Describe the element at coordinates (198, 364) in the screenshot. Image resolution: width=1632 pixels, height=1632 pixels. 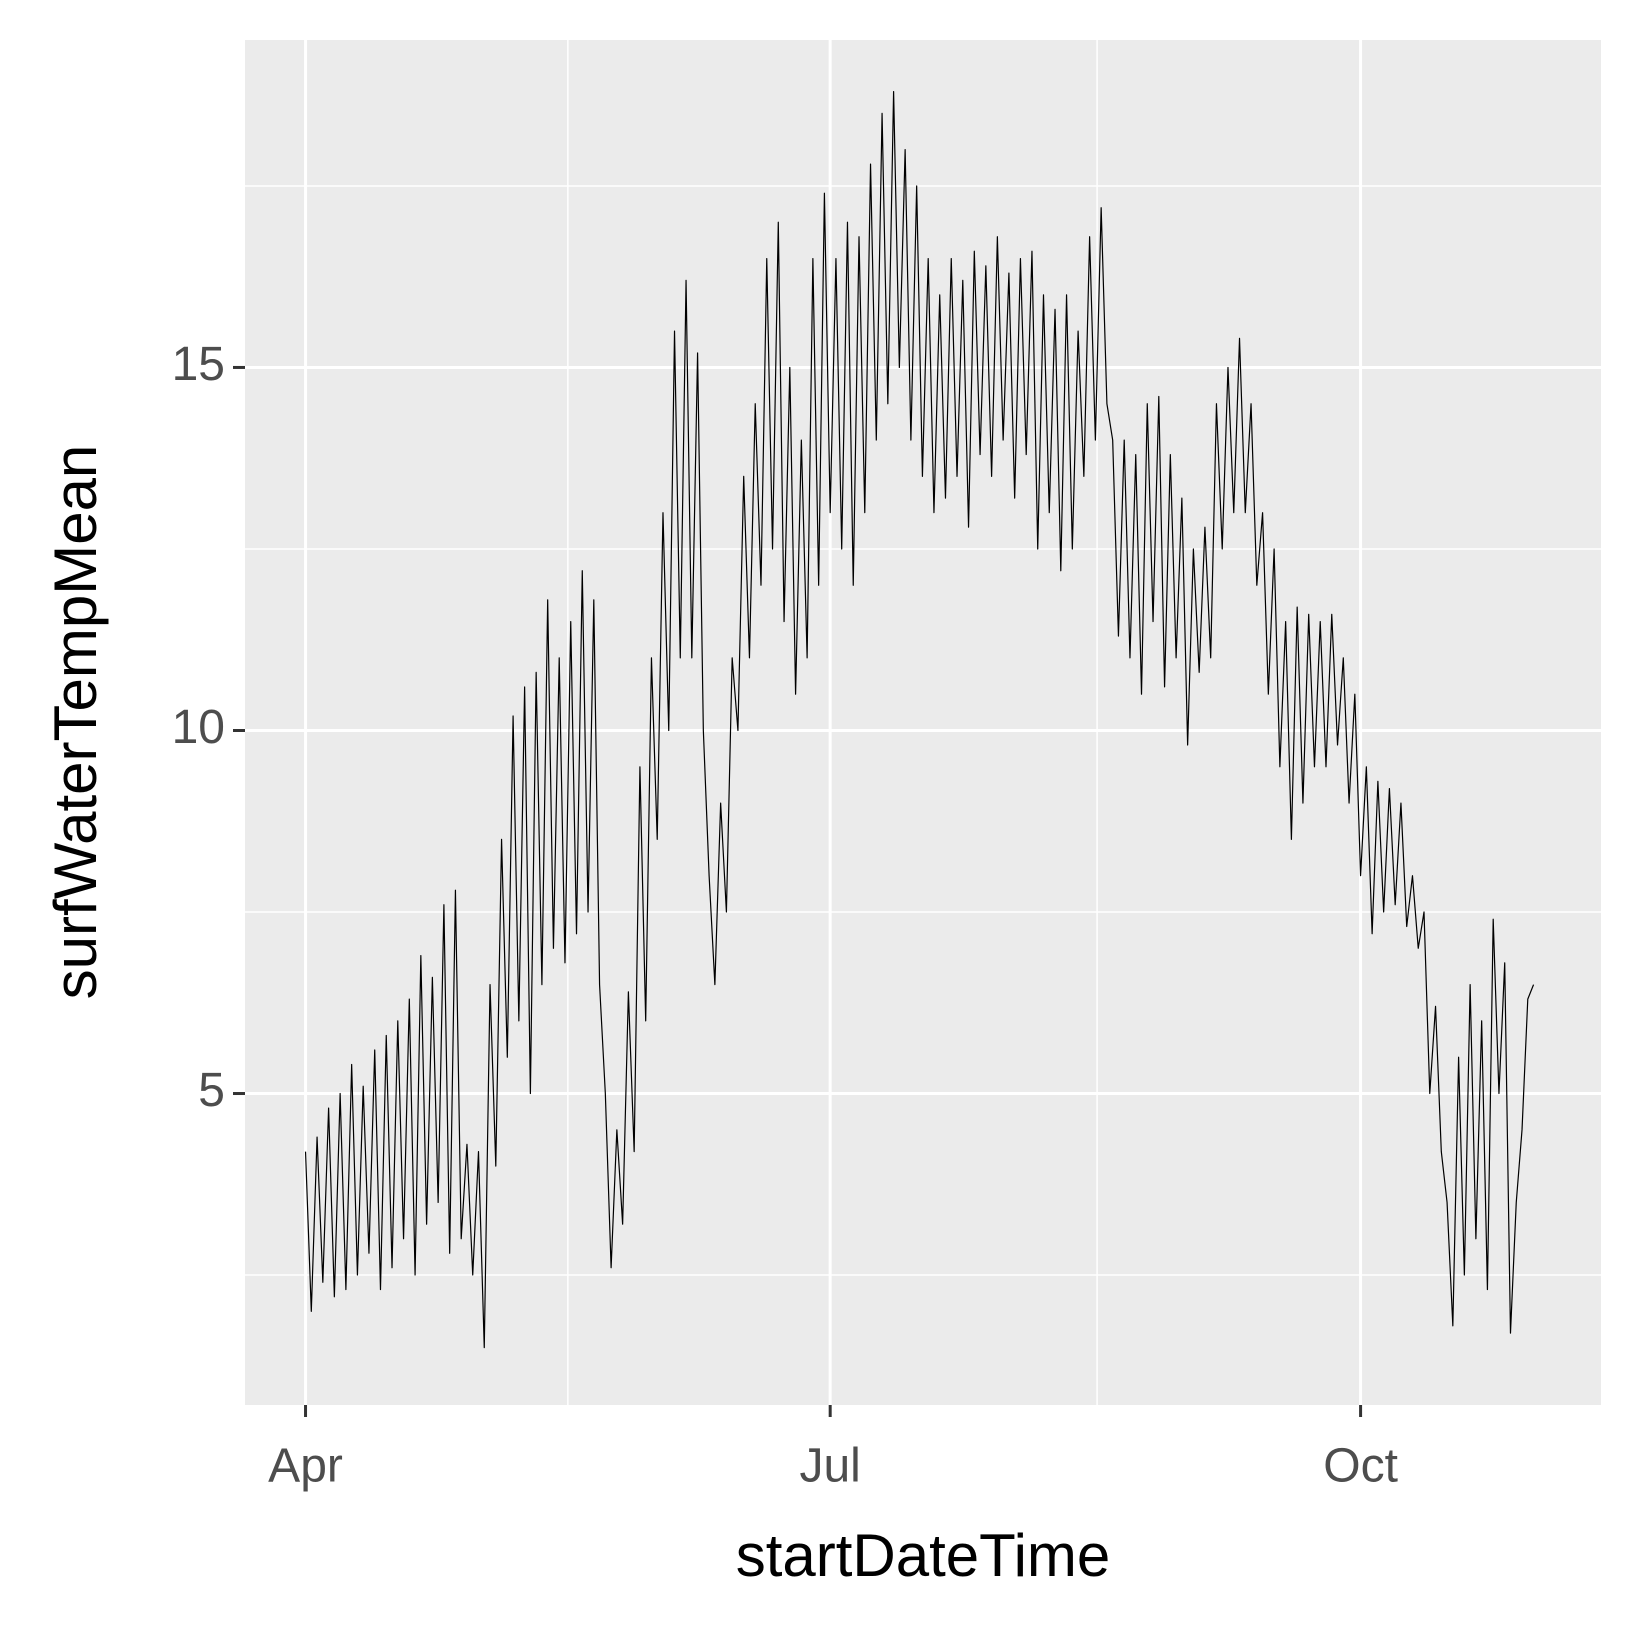
I see `y-tick-label: 15` at that location.